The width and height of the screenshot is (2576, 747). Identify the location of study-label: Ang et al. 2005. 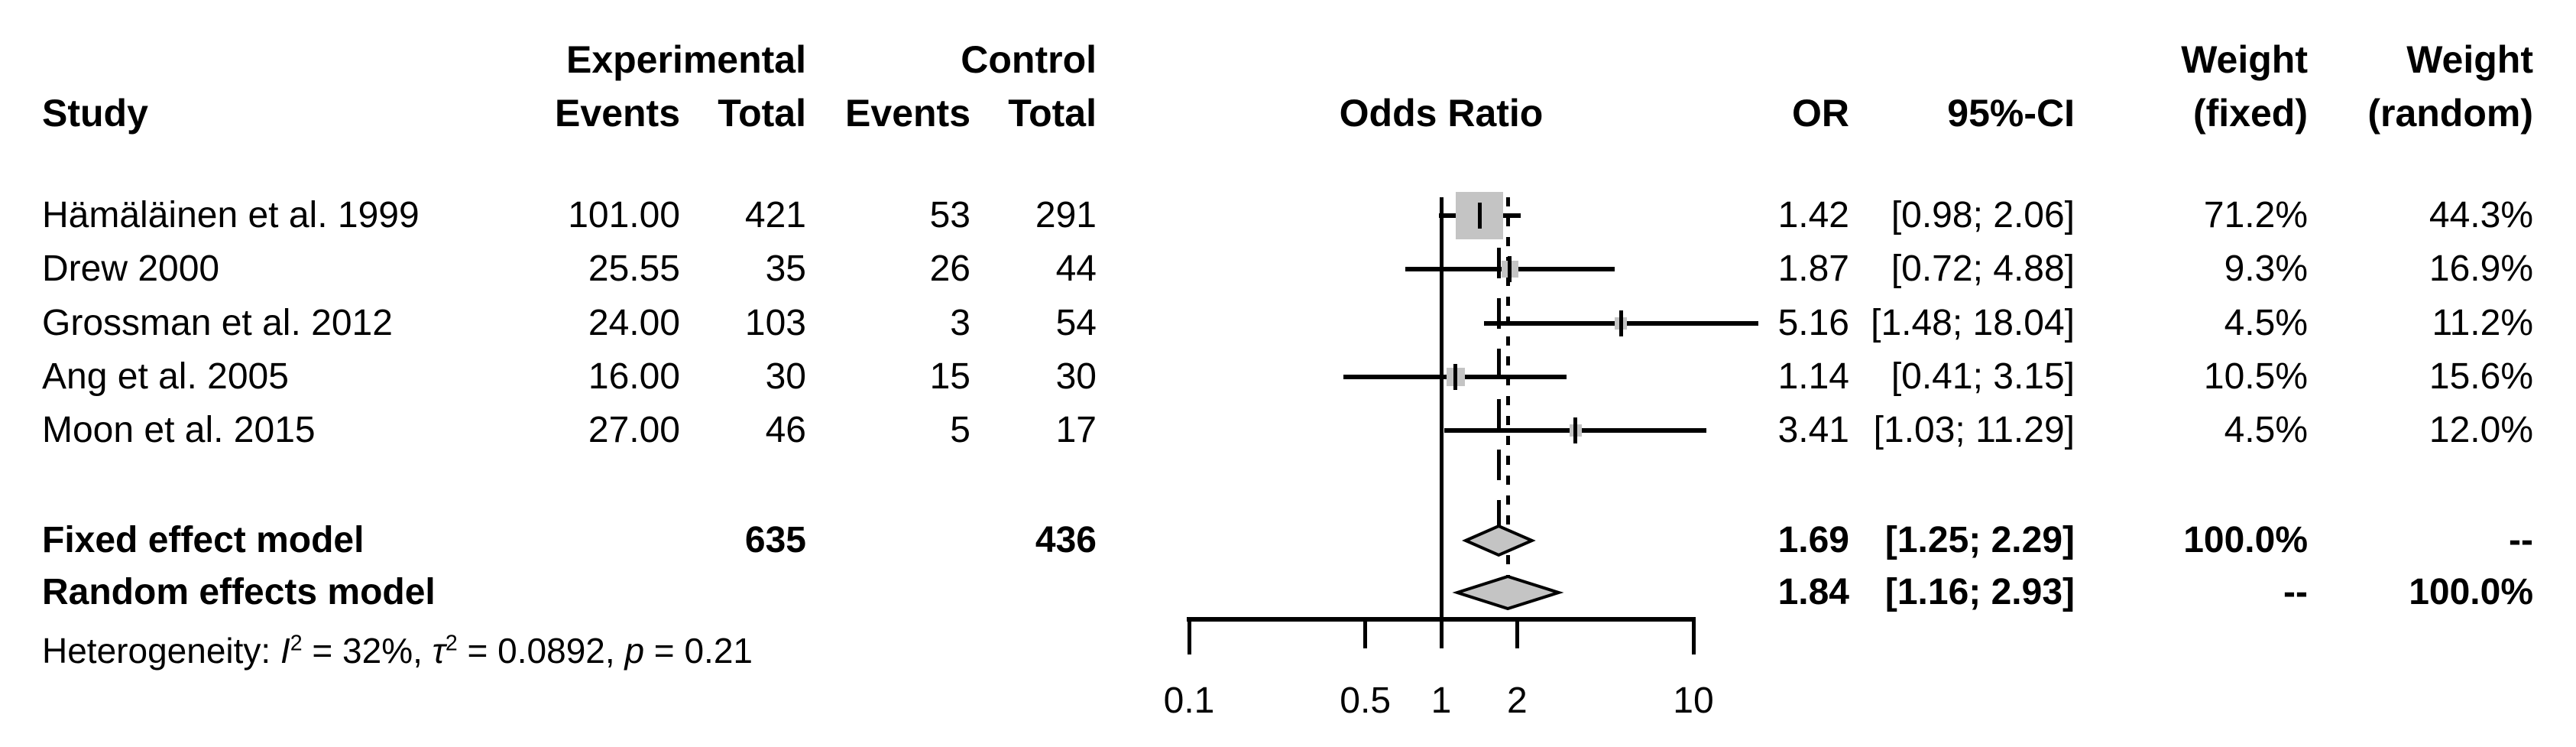
(165, 376).